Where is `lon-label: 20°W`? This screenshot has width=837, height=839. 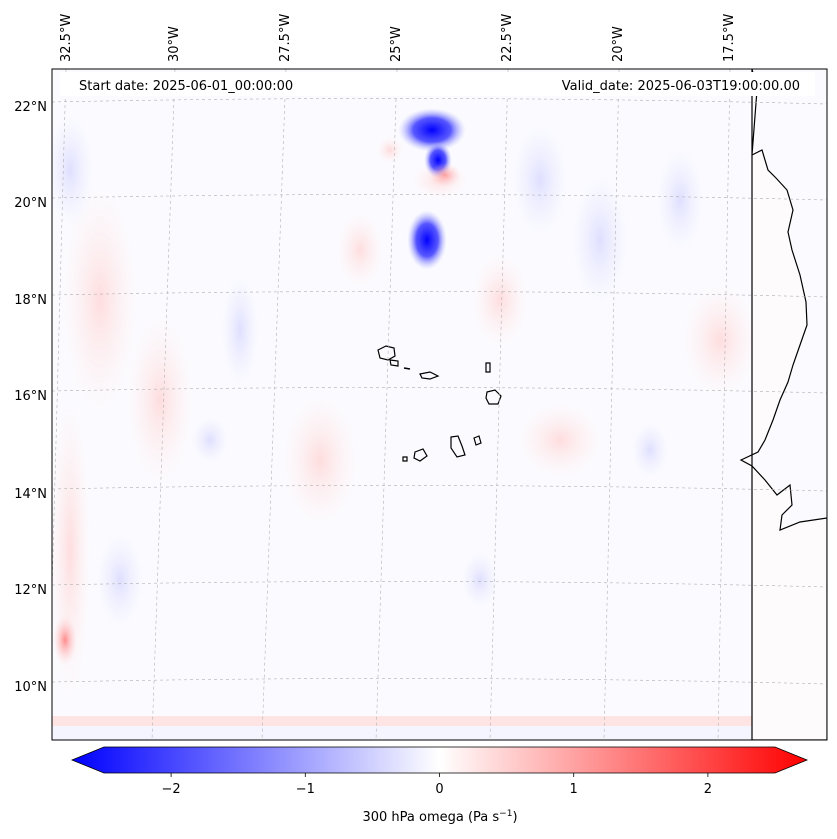 lon-label: 20°W is located at coordinates (618, 44).